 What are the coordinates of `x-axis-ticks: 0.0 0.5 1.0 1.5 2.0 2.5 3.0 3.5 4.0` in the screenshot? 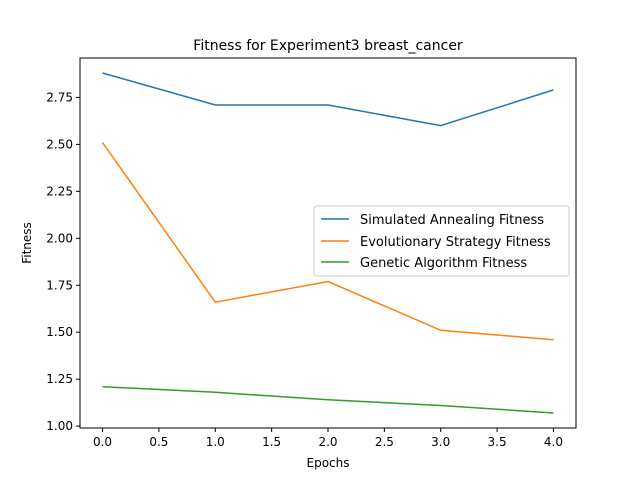 It's located at (328, 438).